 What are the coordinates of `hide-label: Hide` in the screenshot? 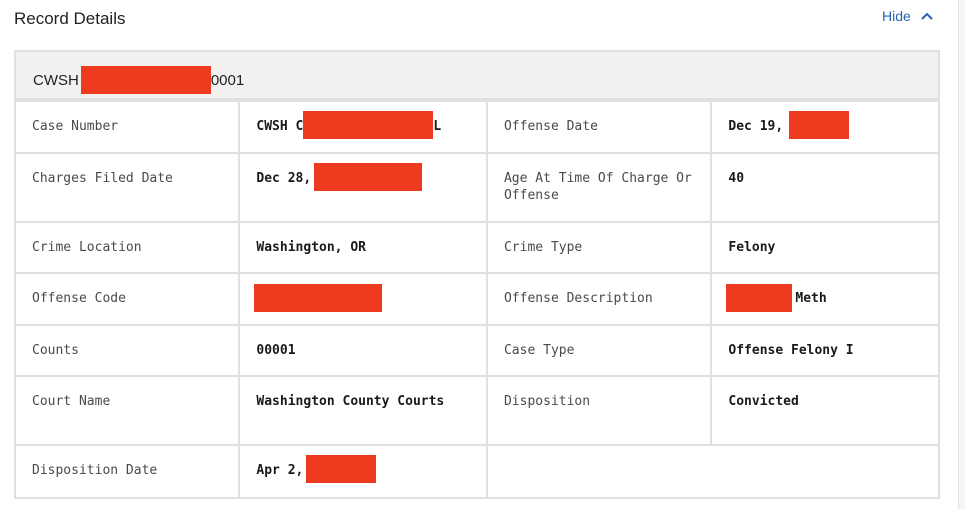 It's located at (896, 16).